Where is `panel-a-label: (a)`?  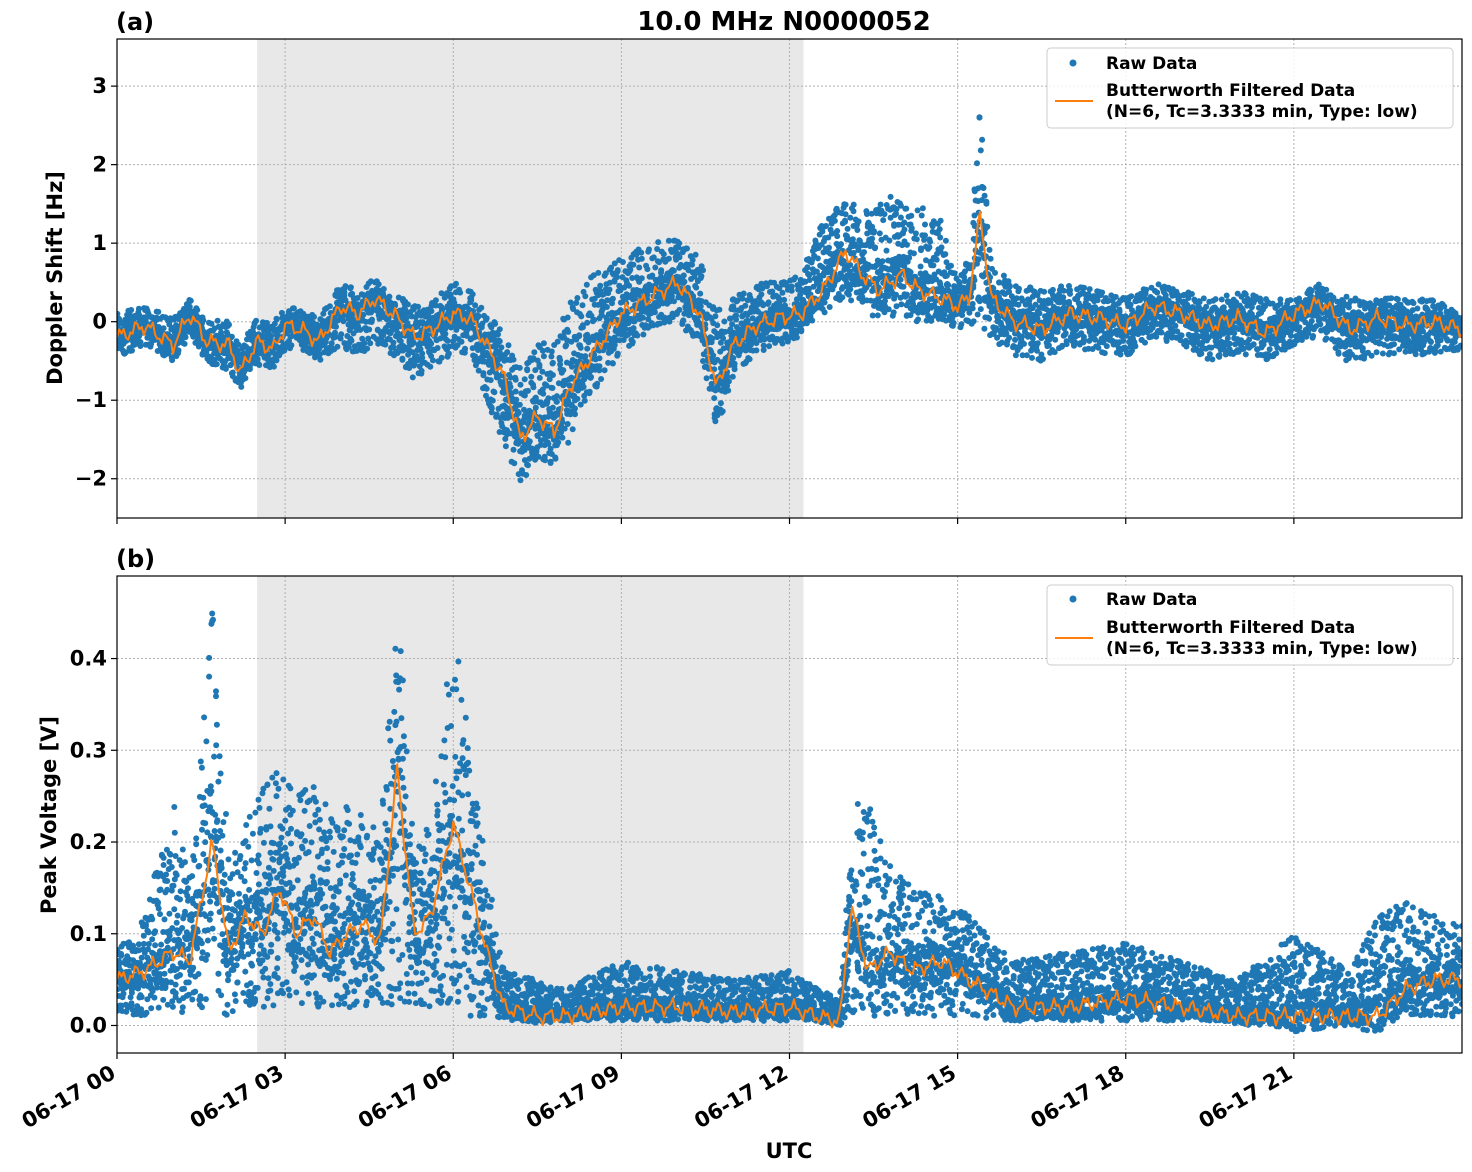 panel-a-label: (a) is located at coordinates (135, 22).